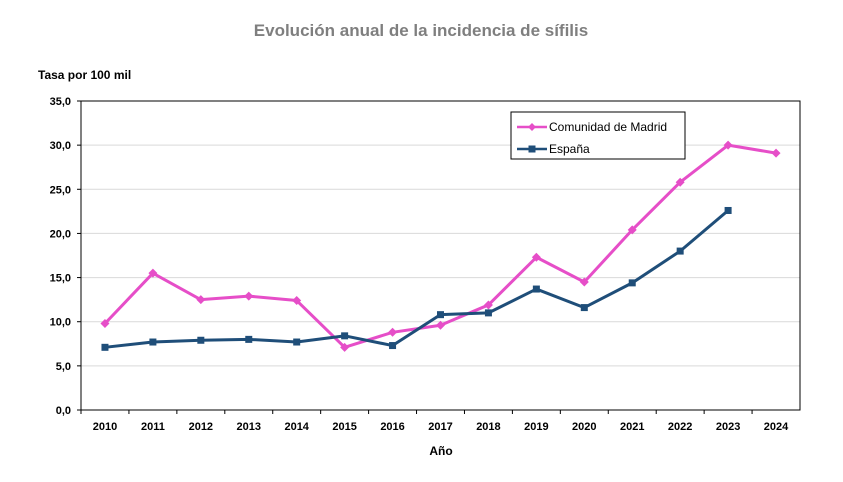 Image resolution: width=843 pixels, height=482 pixels. Describe the element at coordinates (392, 427) in the screenshot. I see `x-tick-label: 2016` at that location.